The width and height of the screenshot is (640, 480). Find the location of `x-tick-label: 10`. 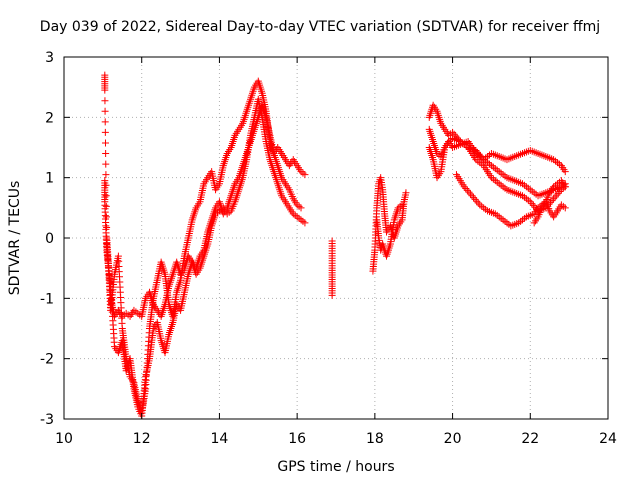

x-tick-label: 10 is located at coordinates (64, 439).